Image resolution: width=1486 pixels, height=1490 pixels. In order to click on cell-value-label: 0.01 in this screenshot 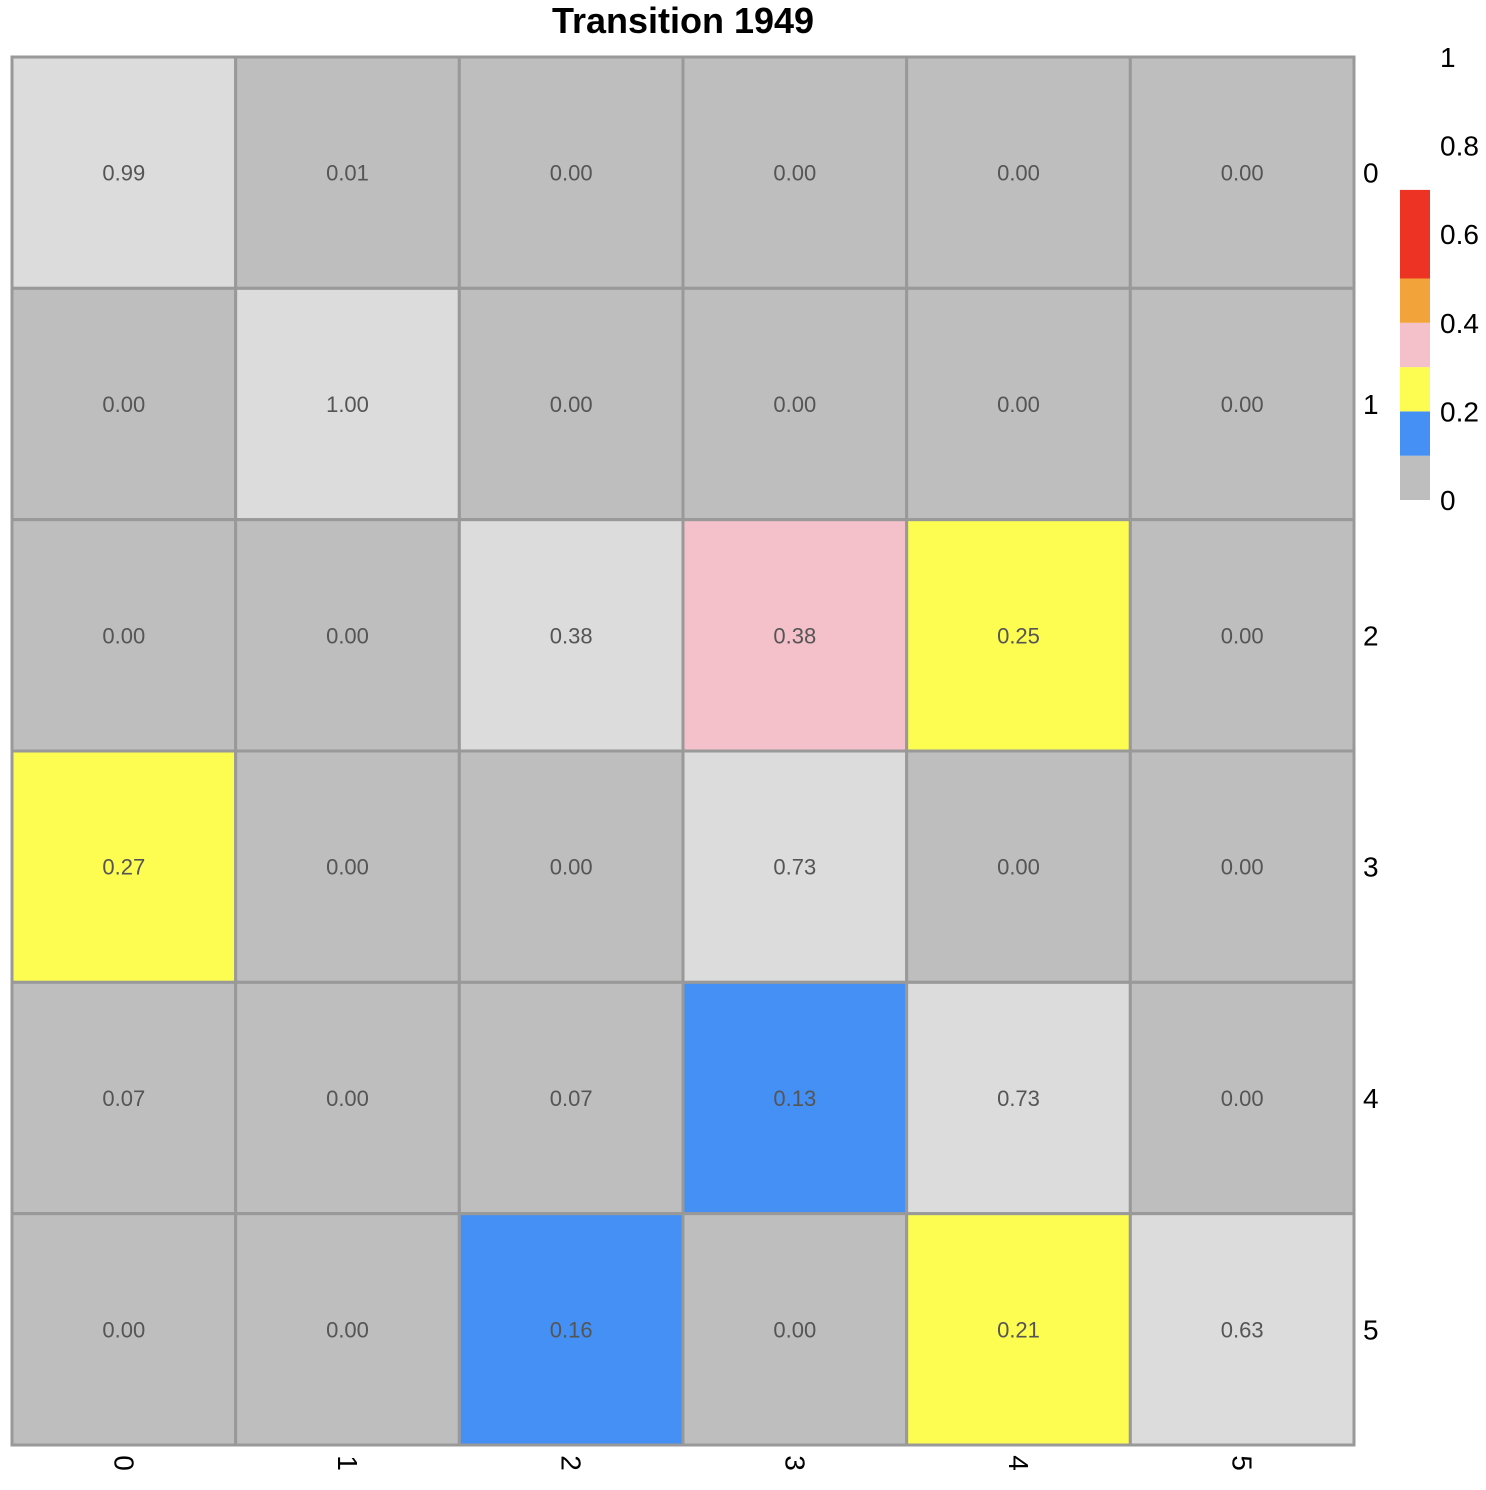, I will do `click(347, 173)`.